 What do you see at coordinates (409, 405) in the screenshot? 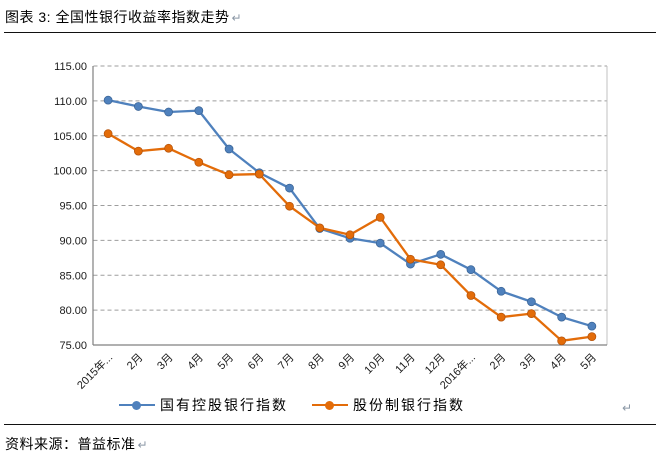
I see `legend-label: 股份制银行指数` at bounding box center [409, 405].